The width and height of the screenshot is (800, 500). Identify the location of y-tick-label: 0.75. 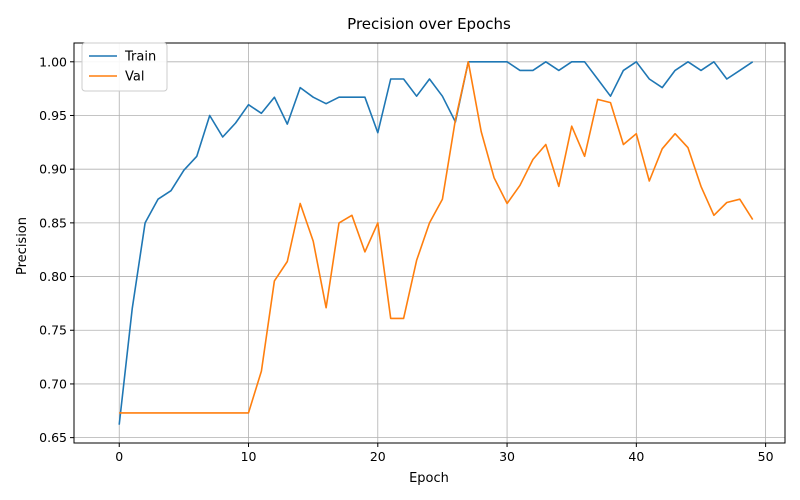
(53, 330).